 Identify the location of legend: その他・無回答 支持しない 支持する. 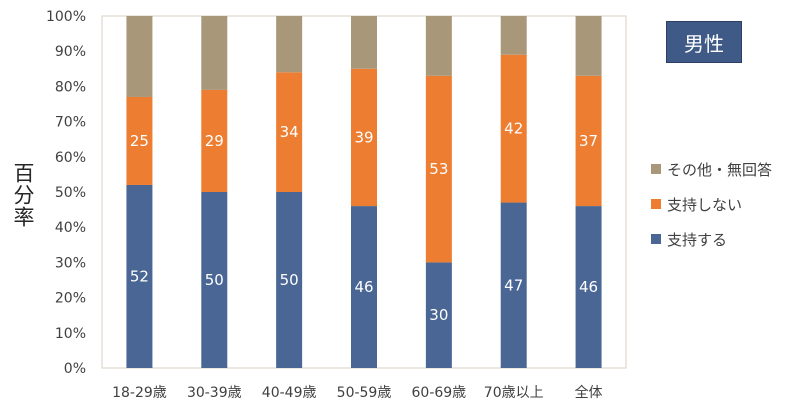
(711, 212).